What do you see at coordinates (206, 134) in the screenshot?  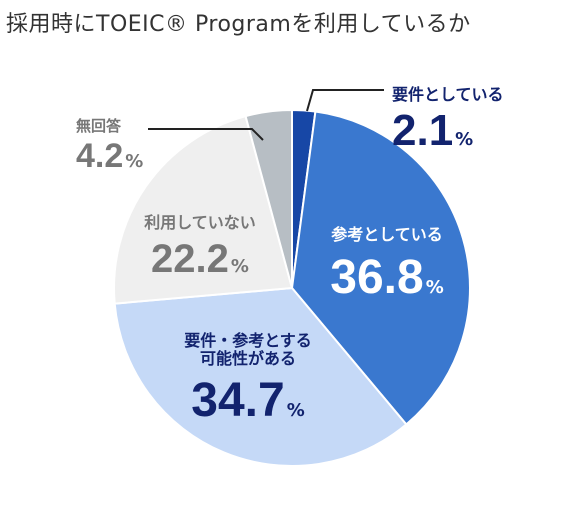 I see `leader-line-no-answer` at bounding box center [206, 134].